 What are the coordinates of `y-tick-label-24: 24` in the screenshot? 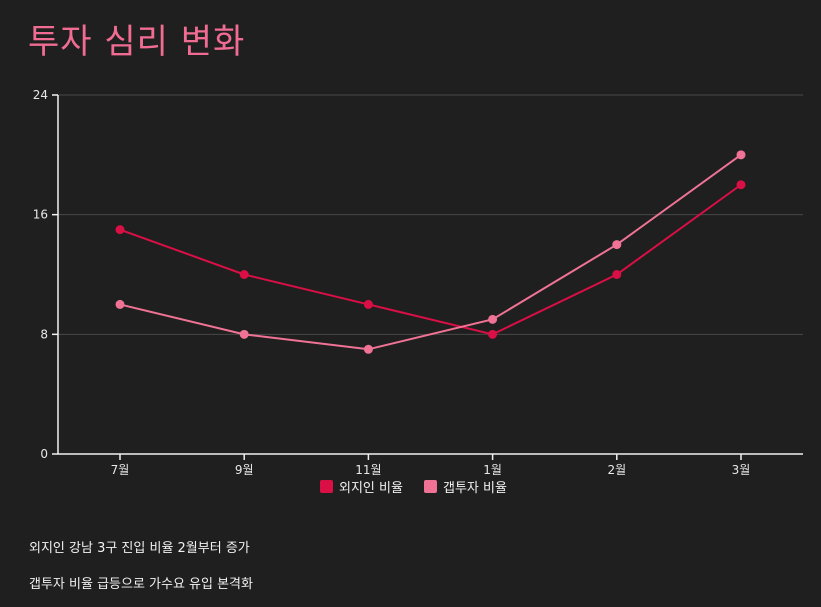 It's located at (40, 95).